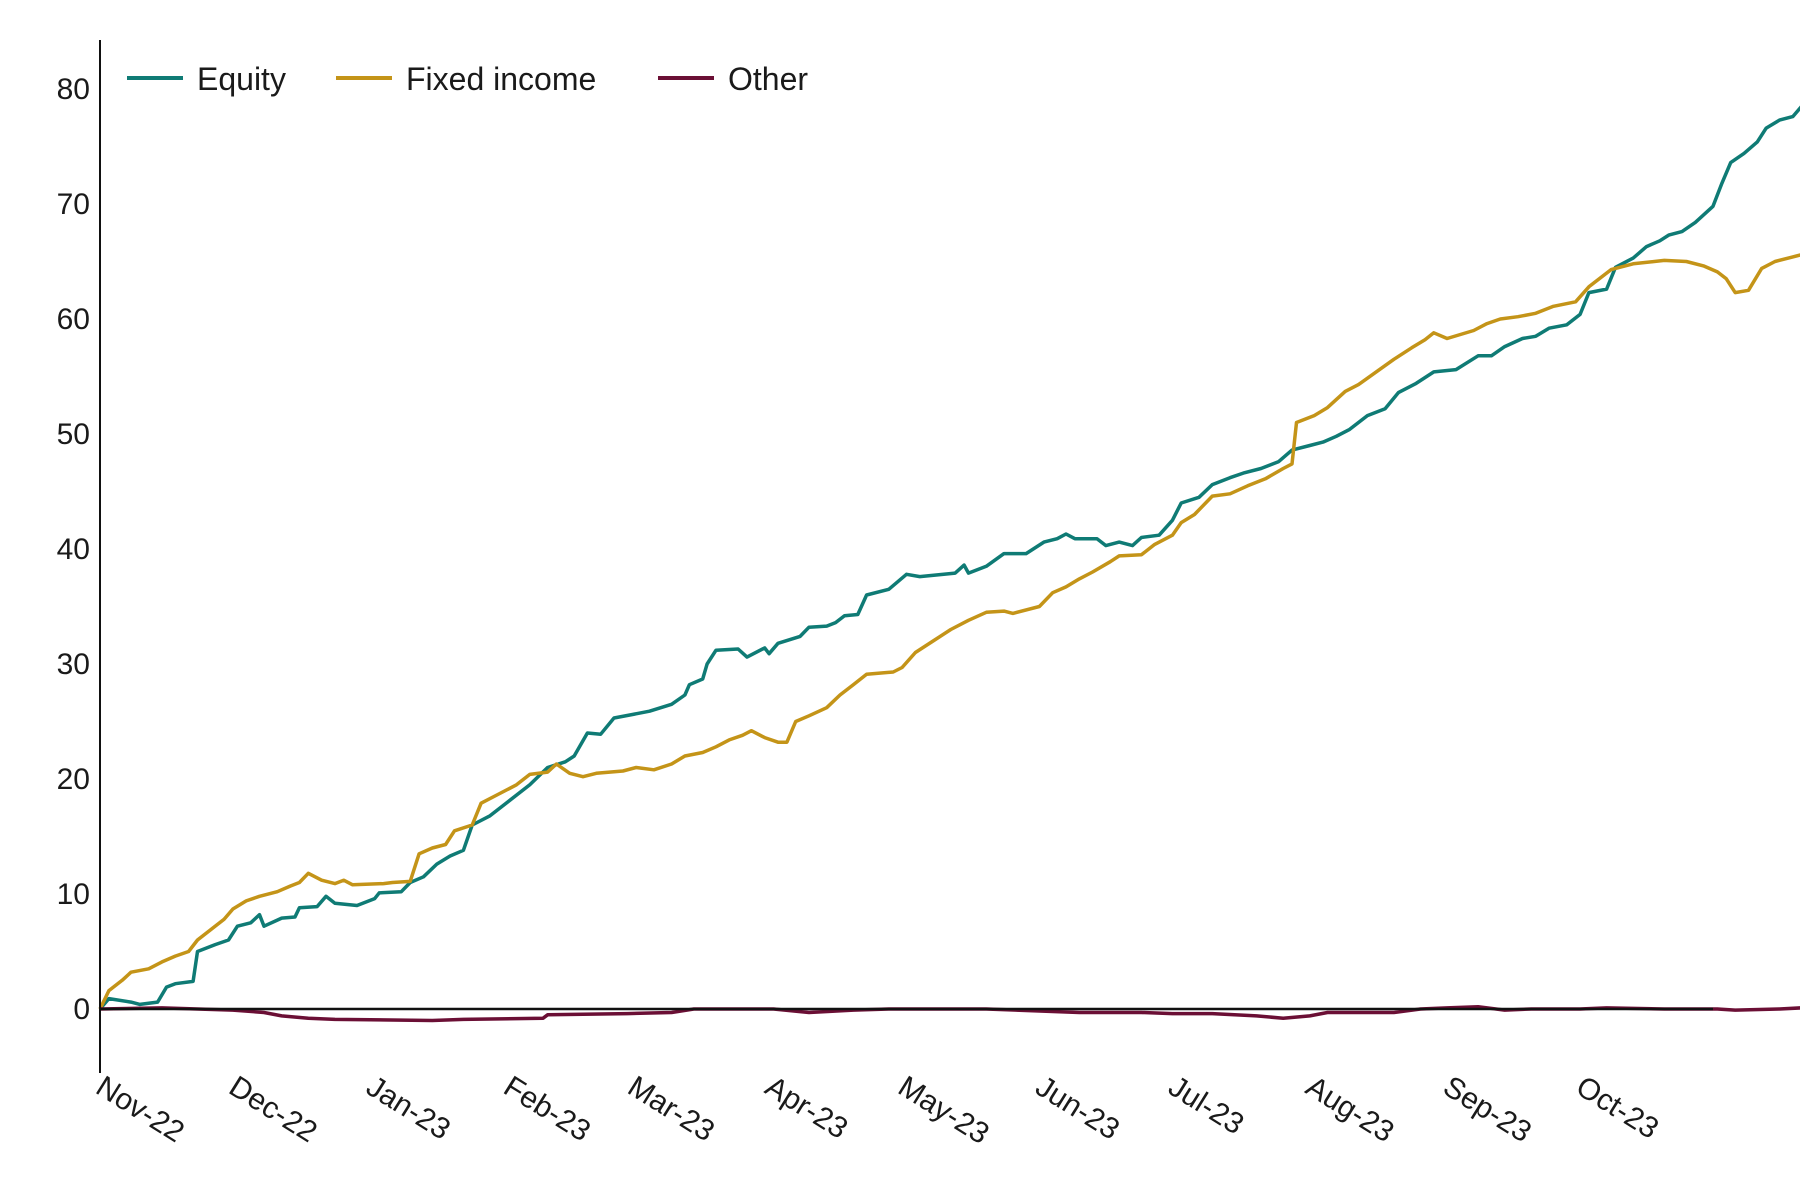 The image size is (1800, 1200). I want to click on x-tick-label: Jan-23, so click(408, 1108).